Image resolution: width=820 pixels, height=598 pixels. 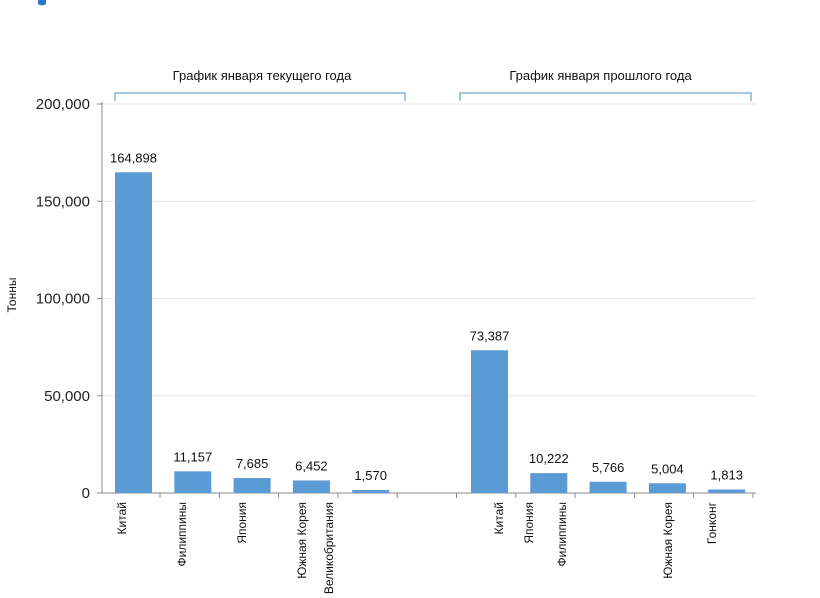 I want to click on y-axis-title: Тонны, so click(x=12, y=295).